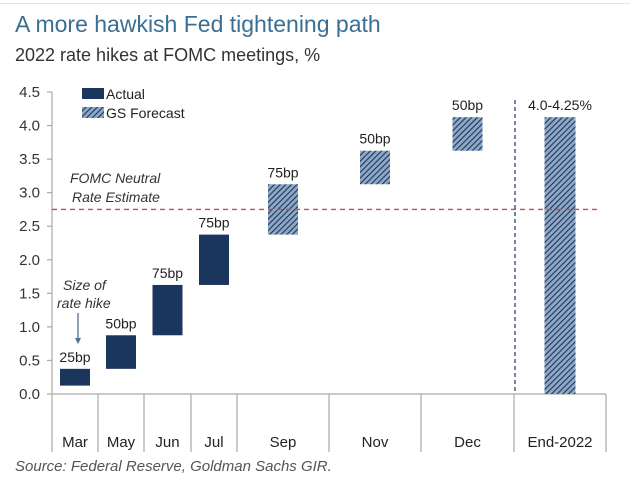 Image resolution: width=630 pixels, height=486 pixels. I want to click on y-tick-label: 2.0, so click(29, 260).